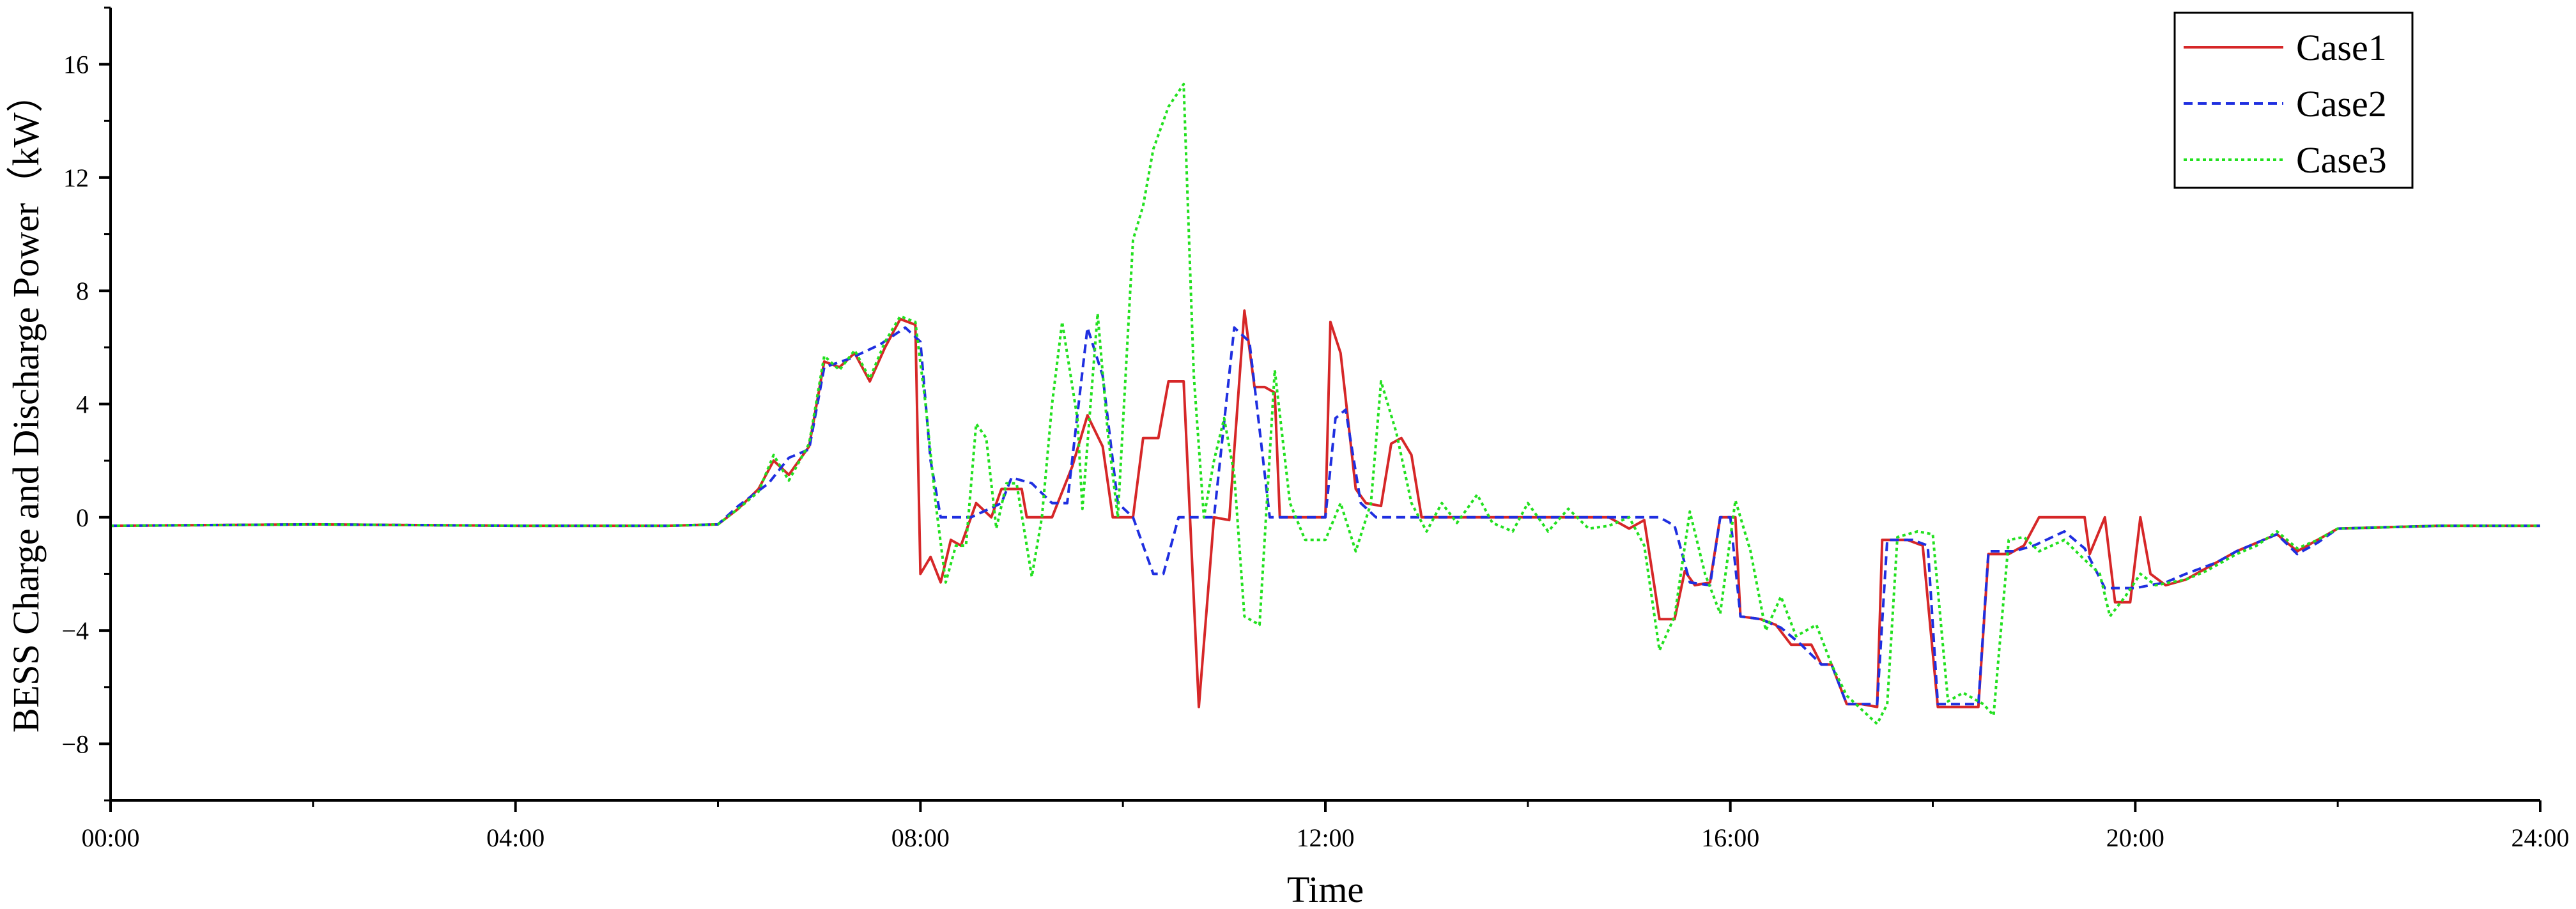 The width and height of the screenshot is (2576, 909). I want to click on y-tick-label: −8, so click(75, 744).